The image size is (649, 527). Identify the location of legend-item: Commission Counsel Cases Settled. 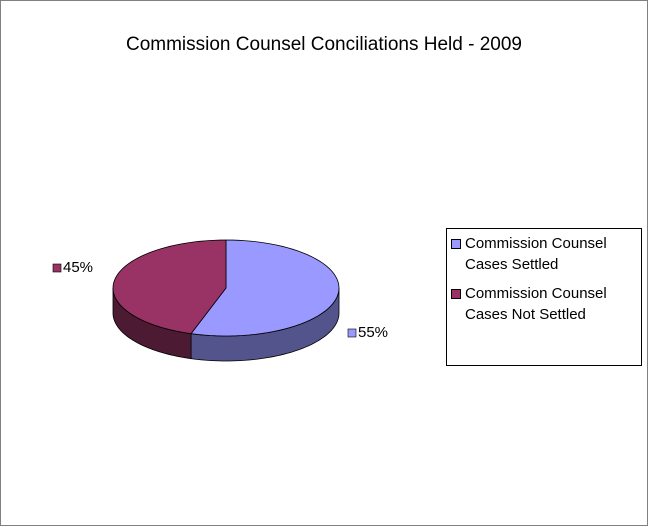
(546, 254).